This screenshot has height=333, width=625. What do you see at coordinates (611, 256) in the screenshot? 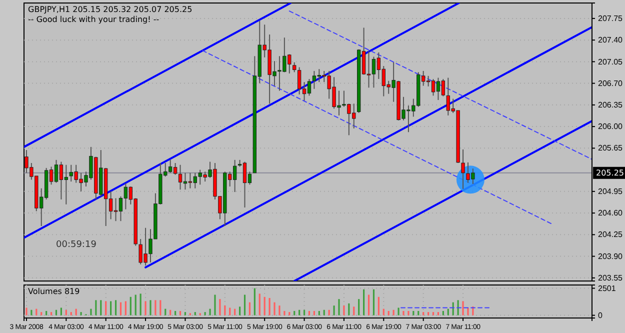
I see `y-tick-label: 203.90` at bounding box center [611, 256].